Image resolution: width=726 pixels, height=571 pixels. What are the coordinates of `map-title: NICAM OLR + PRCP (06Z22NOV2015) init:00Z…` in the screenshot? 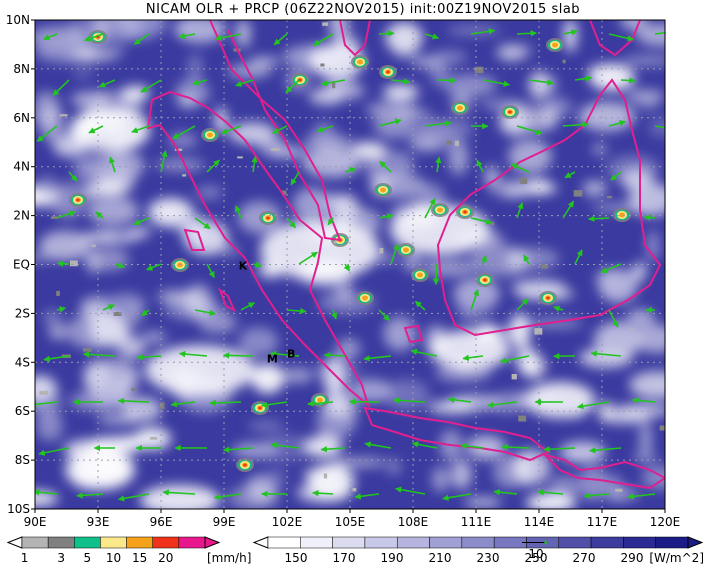 It's located at (363, 9).